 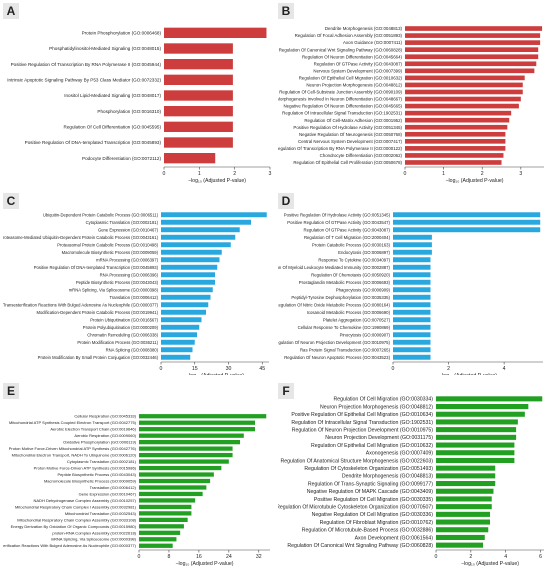 What do you see at coordinates (399, 454) in the screenshot?
I see `category-label: Axonogenesis (GO:0007409)` at bounding box center [399, 454].